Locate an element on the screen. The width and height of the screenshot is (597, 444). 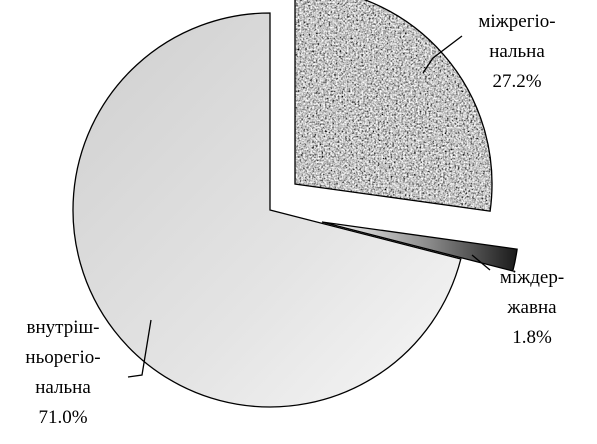
slice-name-line: внутріш- is located at coordinates (63, 327).